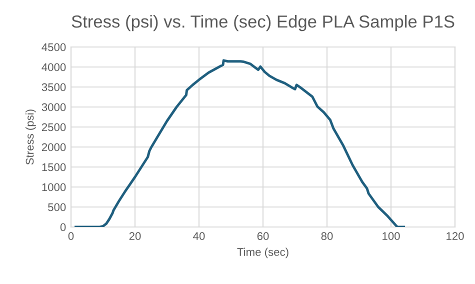 Image resolution: width=475 pixels, height=284 pixels. What do you see at coordinates (263, 23) in the screenshot?
I see `chart-title: Stress (psi) vs. Time (sec) Edge PLA Sample P1S` at bounding box center [263, 23].